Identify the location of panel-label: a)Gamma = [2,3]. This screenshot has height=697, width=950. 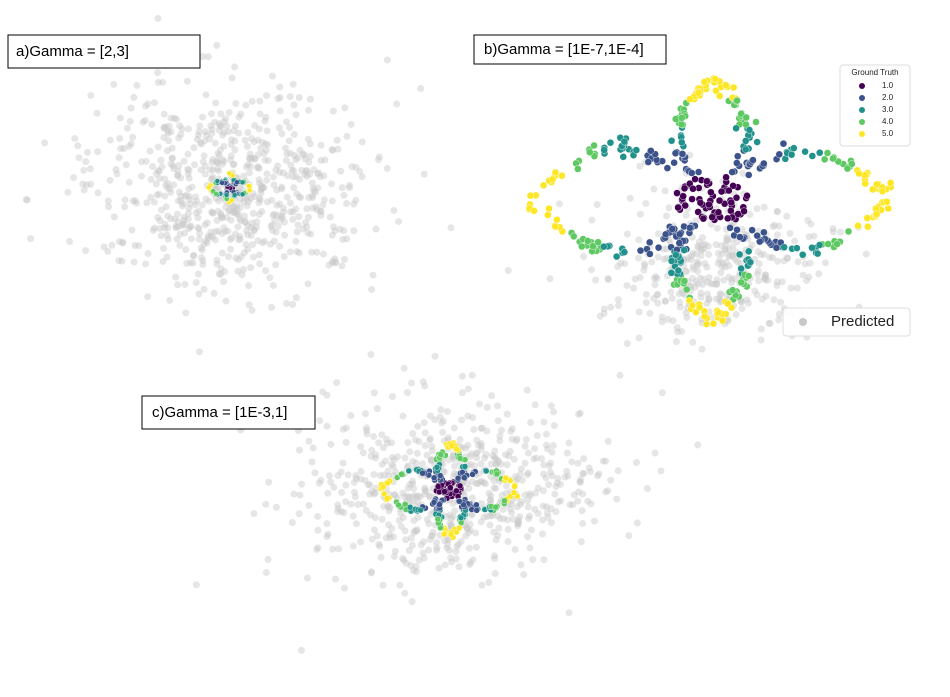
(72, 51).